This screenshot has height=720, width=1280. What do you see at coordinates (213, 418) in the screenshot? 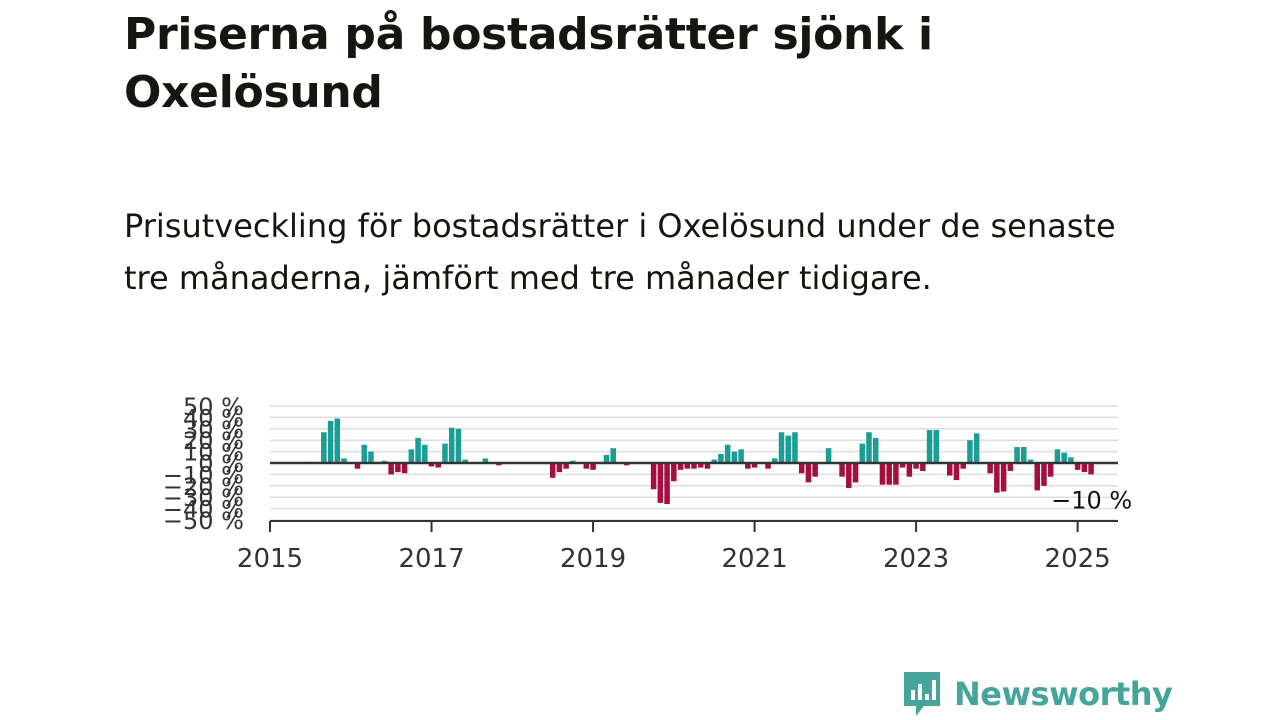
I see `y-tick-label: 40 %` at bounding box center [213, 418].